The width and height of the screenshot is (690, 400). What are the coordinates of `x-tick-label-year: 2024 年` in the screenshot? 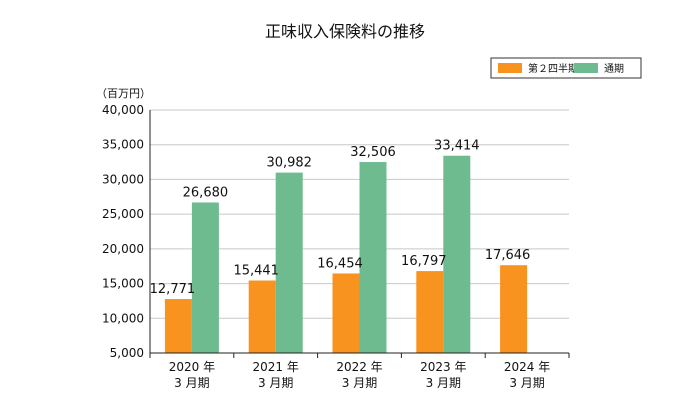 It's located at (527, 367).